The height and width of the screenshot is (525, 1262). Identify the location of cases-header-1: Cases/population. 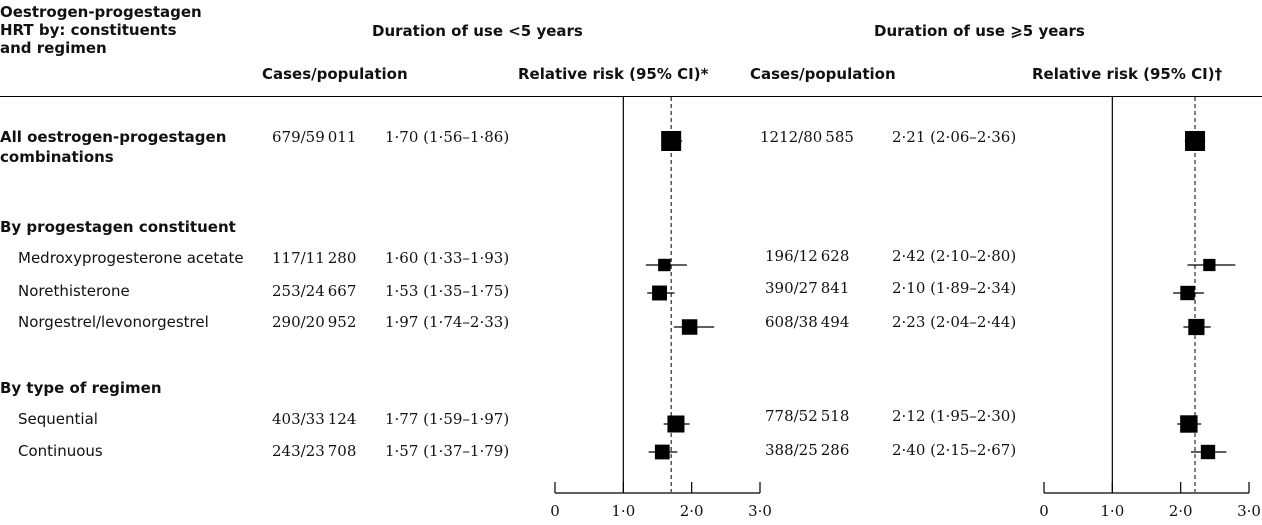
(335, 74).